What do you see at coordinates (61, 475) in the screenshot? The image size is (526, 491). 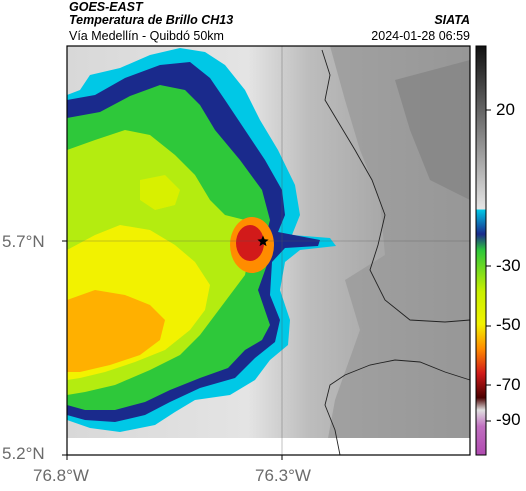 I see `lon-tick-label: 76.8°W` at bounding box center [61, 475].